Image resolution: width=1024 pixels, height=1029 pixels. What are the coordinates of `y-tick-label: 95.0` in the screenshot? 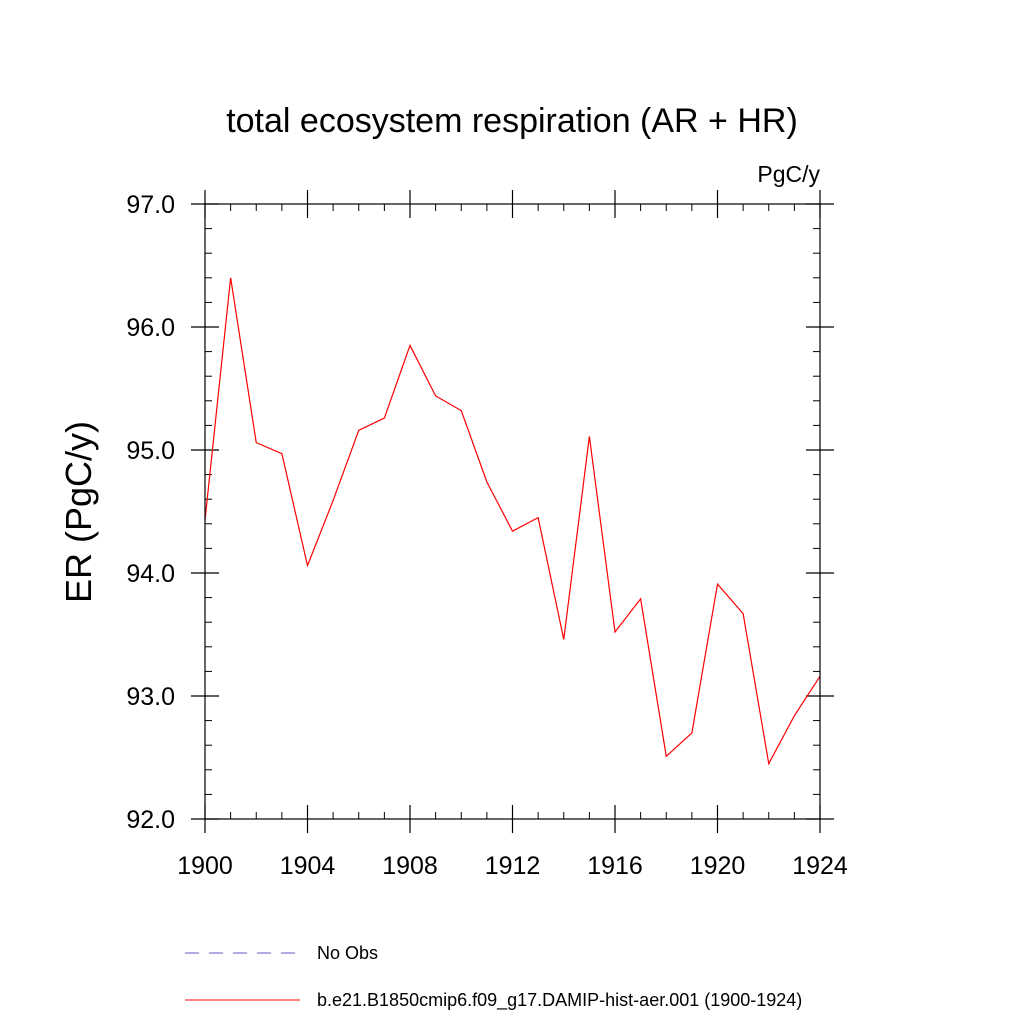 It's located at (150, 451).